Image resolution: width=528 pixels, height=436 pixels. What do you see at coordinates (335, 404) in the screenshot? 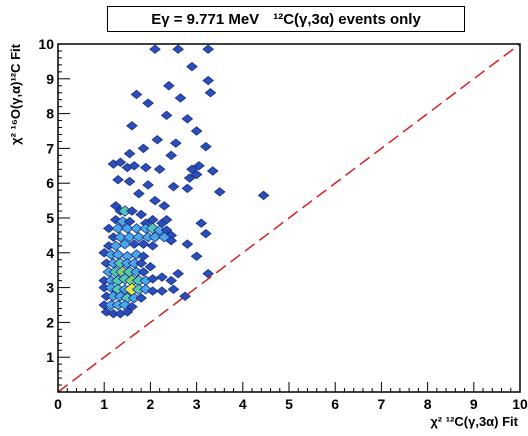
I see `x-tick-label: 6` at bounding box center [335, 404].